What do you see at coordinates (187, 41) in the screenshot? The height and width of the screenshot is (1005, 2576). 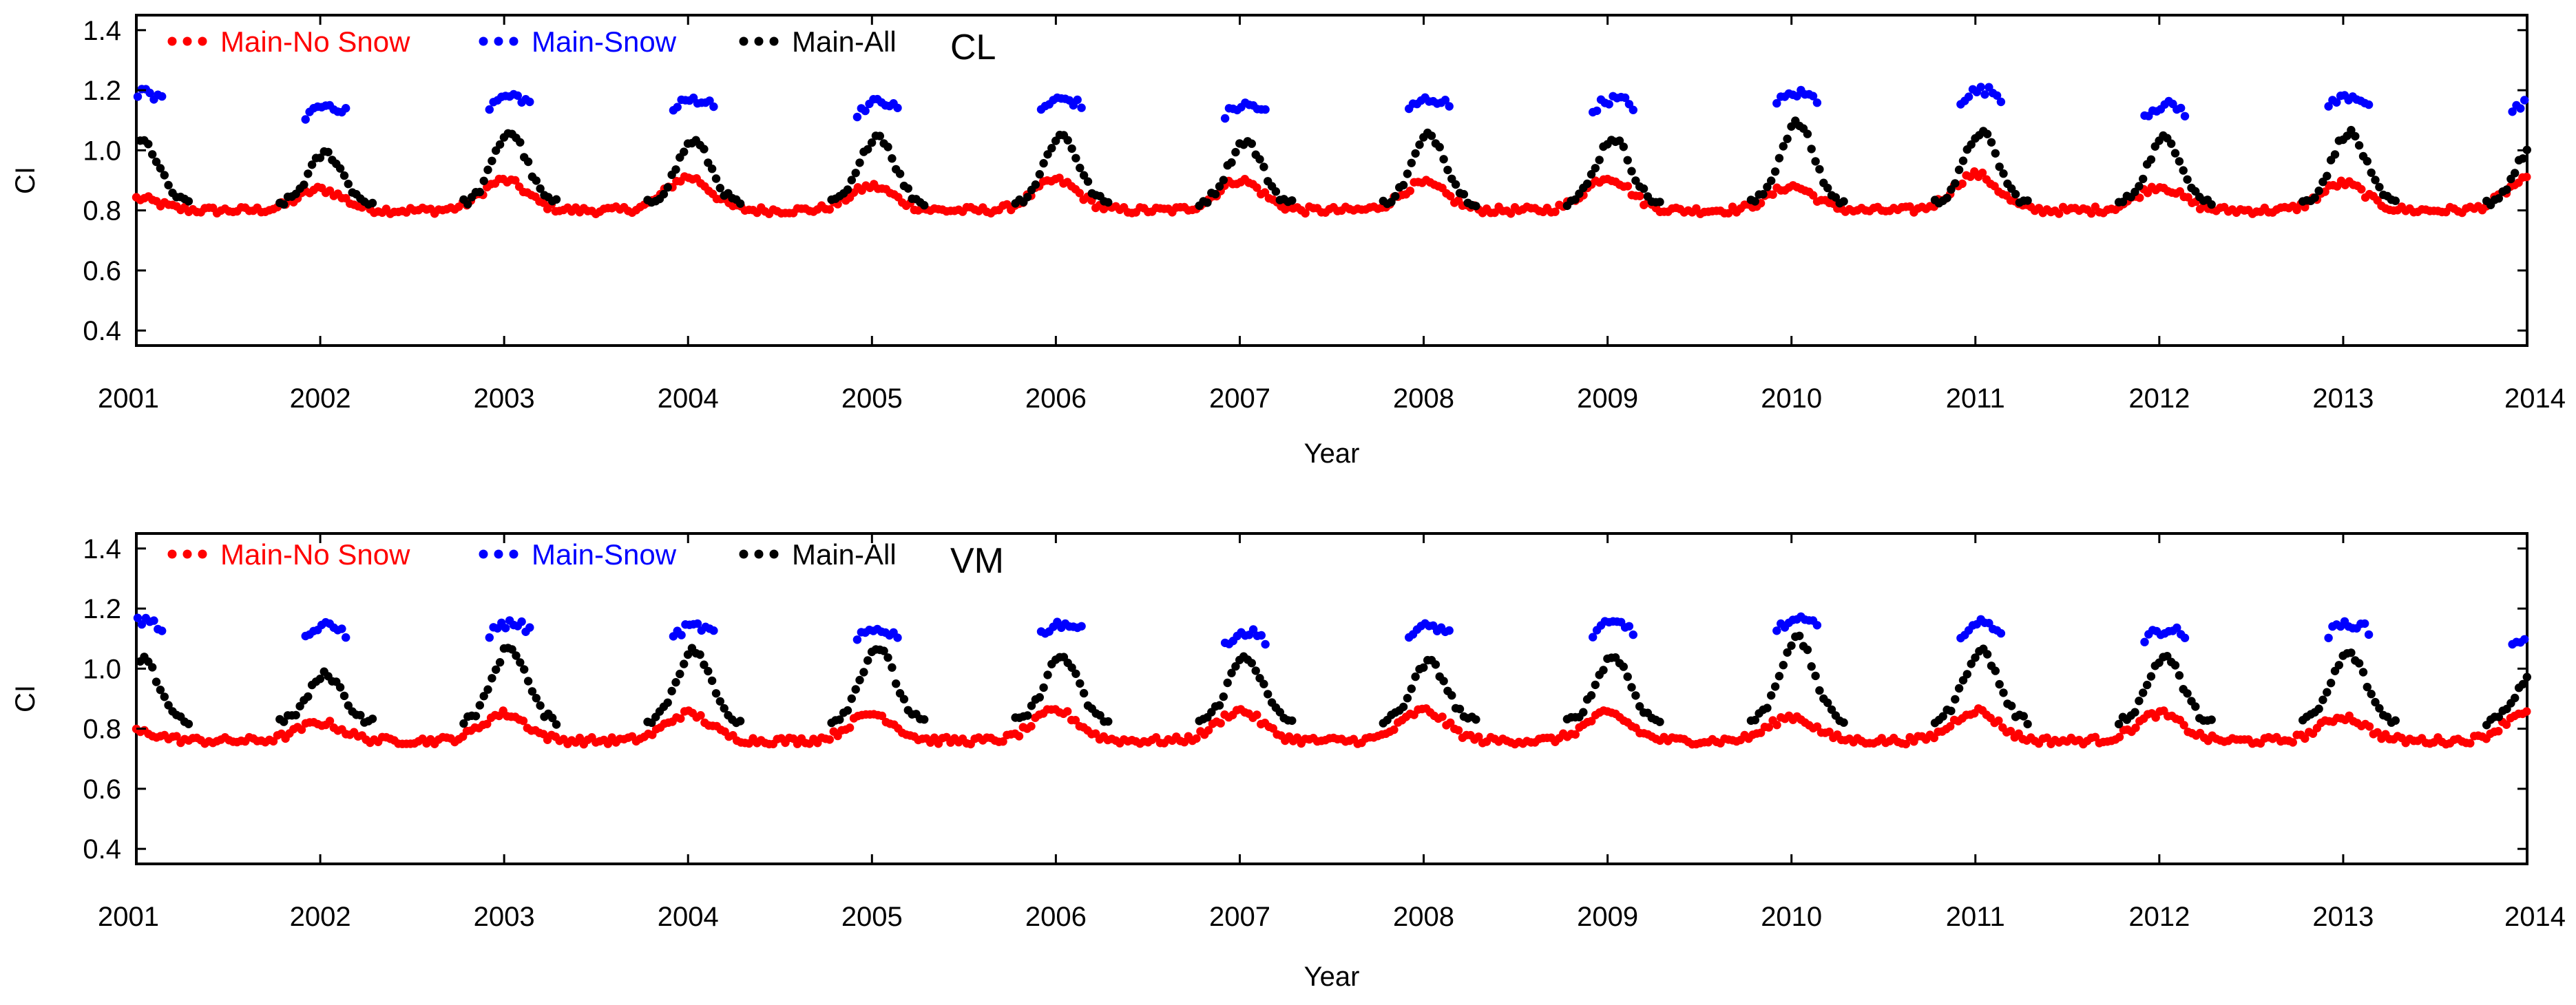 I see `legend-dot-main-no-snow` at bounding box center [187, 41].